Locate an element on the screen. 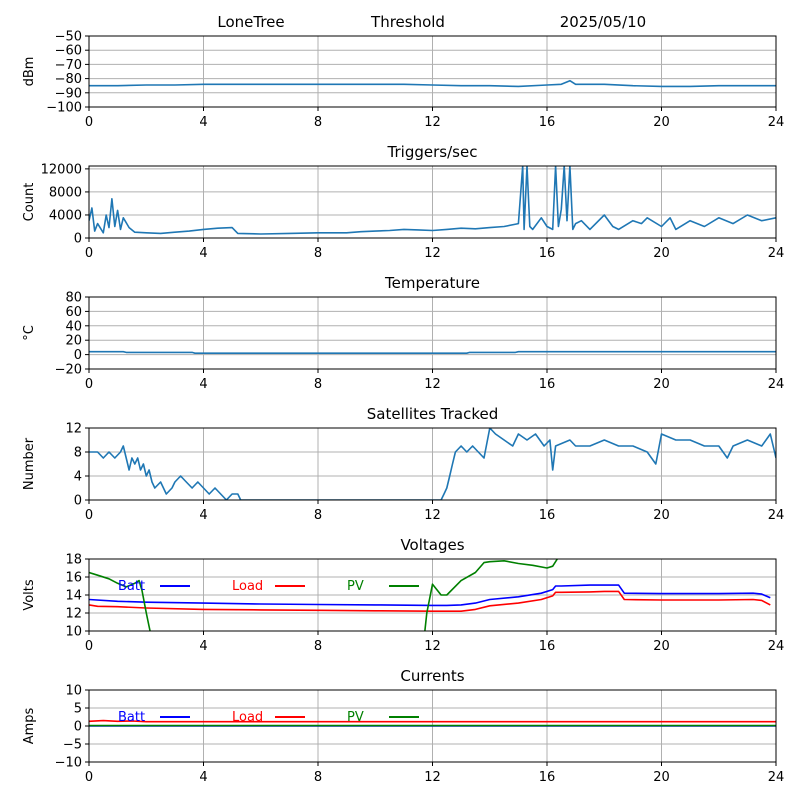 The image size is (800, 800). panel-title: Temperature is located at coordinates (432, 283).